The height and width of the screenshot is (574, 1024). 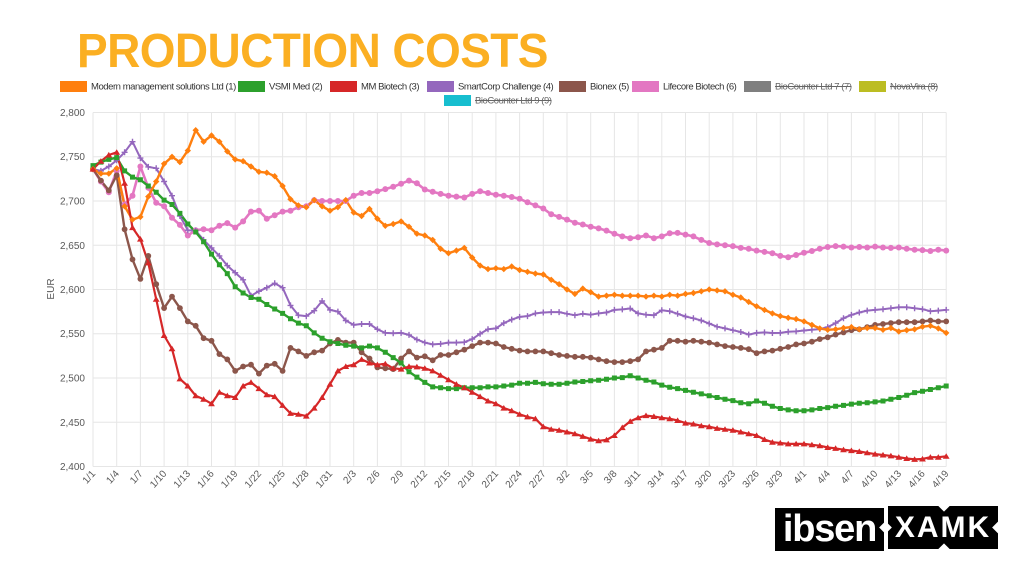 What do you see at coordinates (564, 477) in the screenshot?
I see `svg-text: 3/2` at bounding box center [564, 477].